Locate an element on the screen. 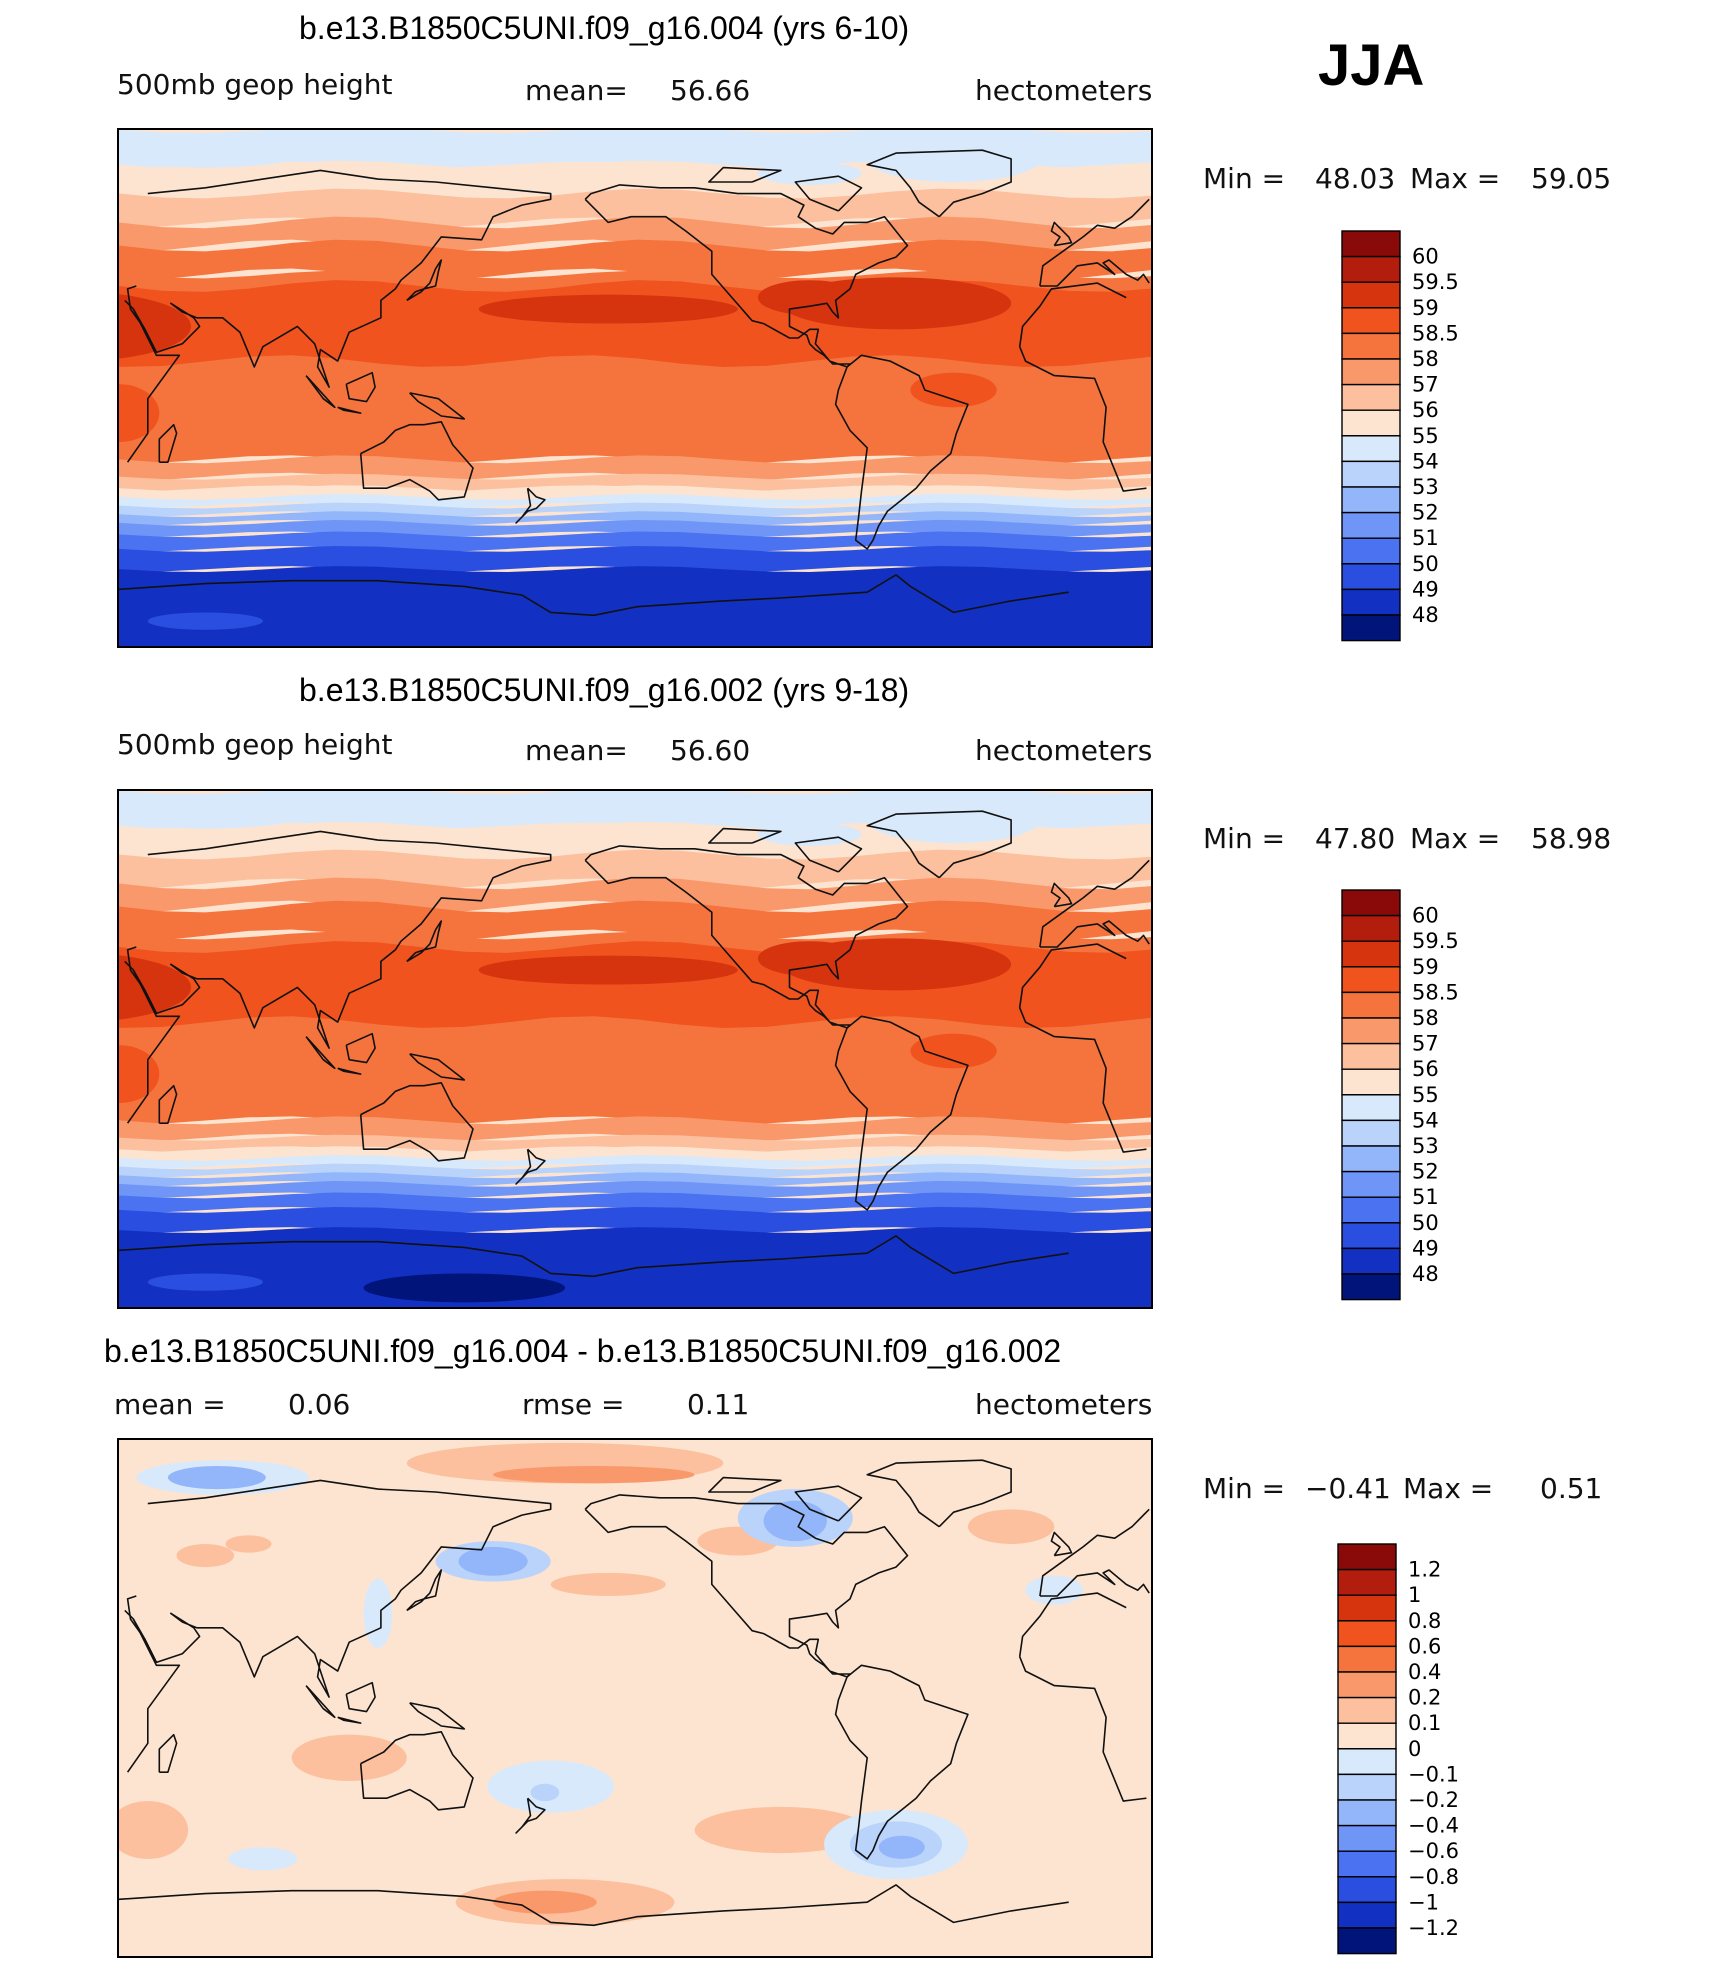 This screenshot has width=1710, height=1963. colorbar-tick-label: 48 is located at coordinates (1425, 615).